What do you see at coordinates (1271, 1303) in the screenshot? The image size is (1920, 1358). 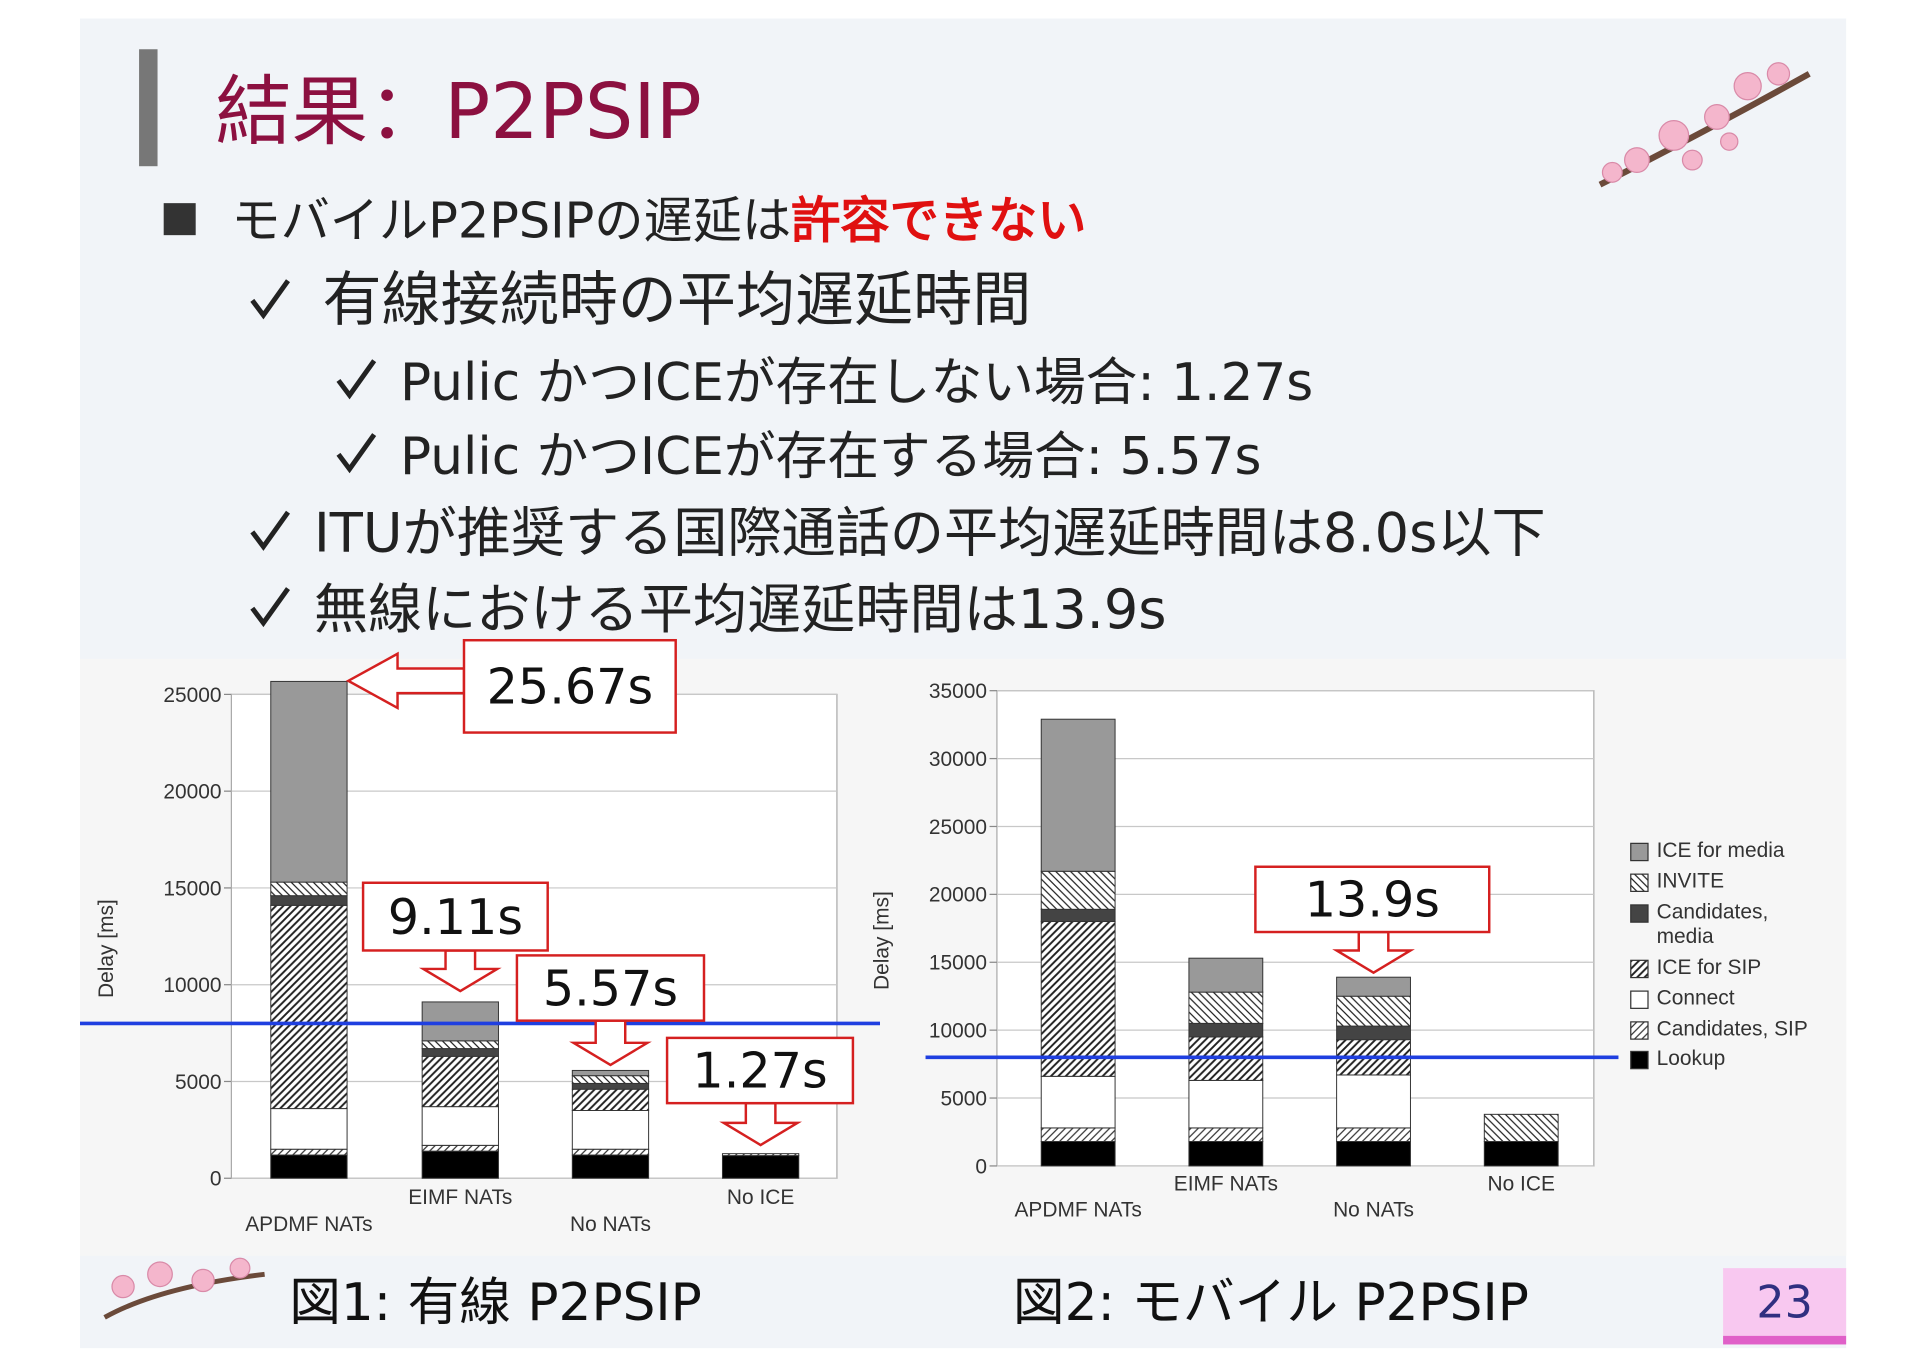 I see `figure-caption: 図2: モバイル P2PSIP` at bounding box center [1271, 1303].